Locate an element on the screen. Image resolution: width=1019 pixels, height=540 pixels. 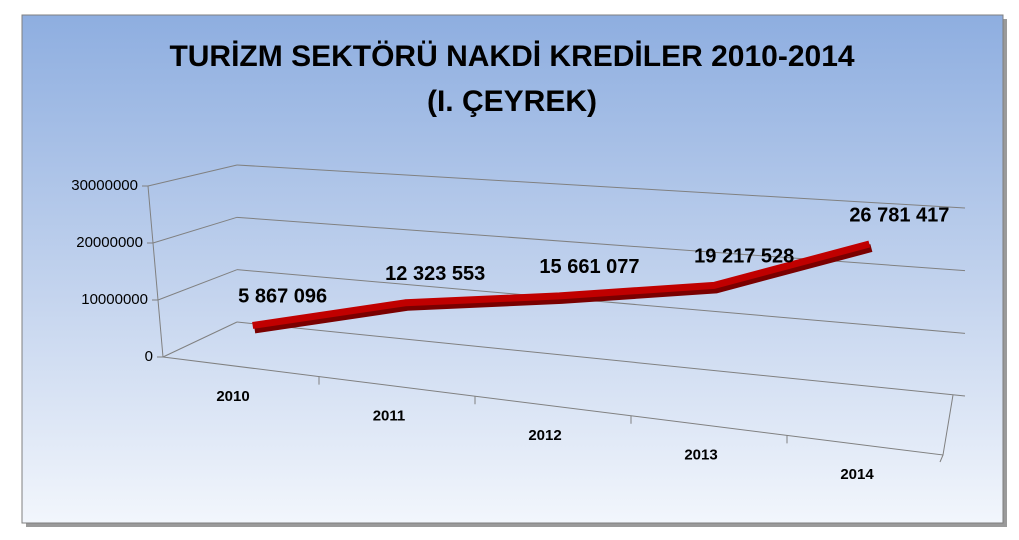
x-tick-label: 2014 is located at coordinates (857, 474).